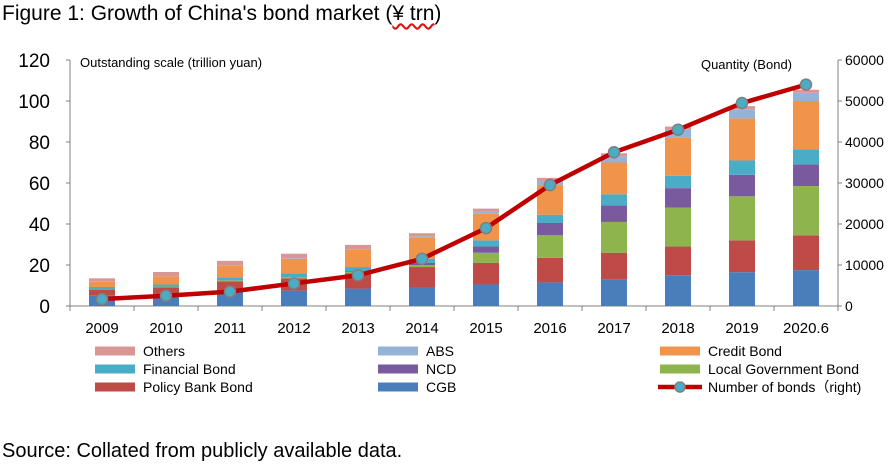 The height and width of the screenshot is (467, 895). Describe the element at coordinates (39, 184) in the screenshot. I see `y-tick-label: 60` at that location.